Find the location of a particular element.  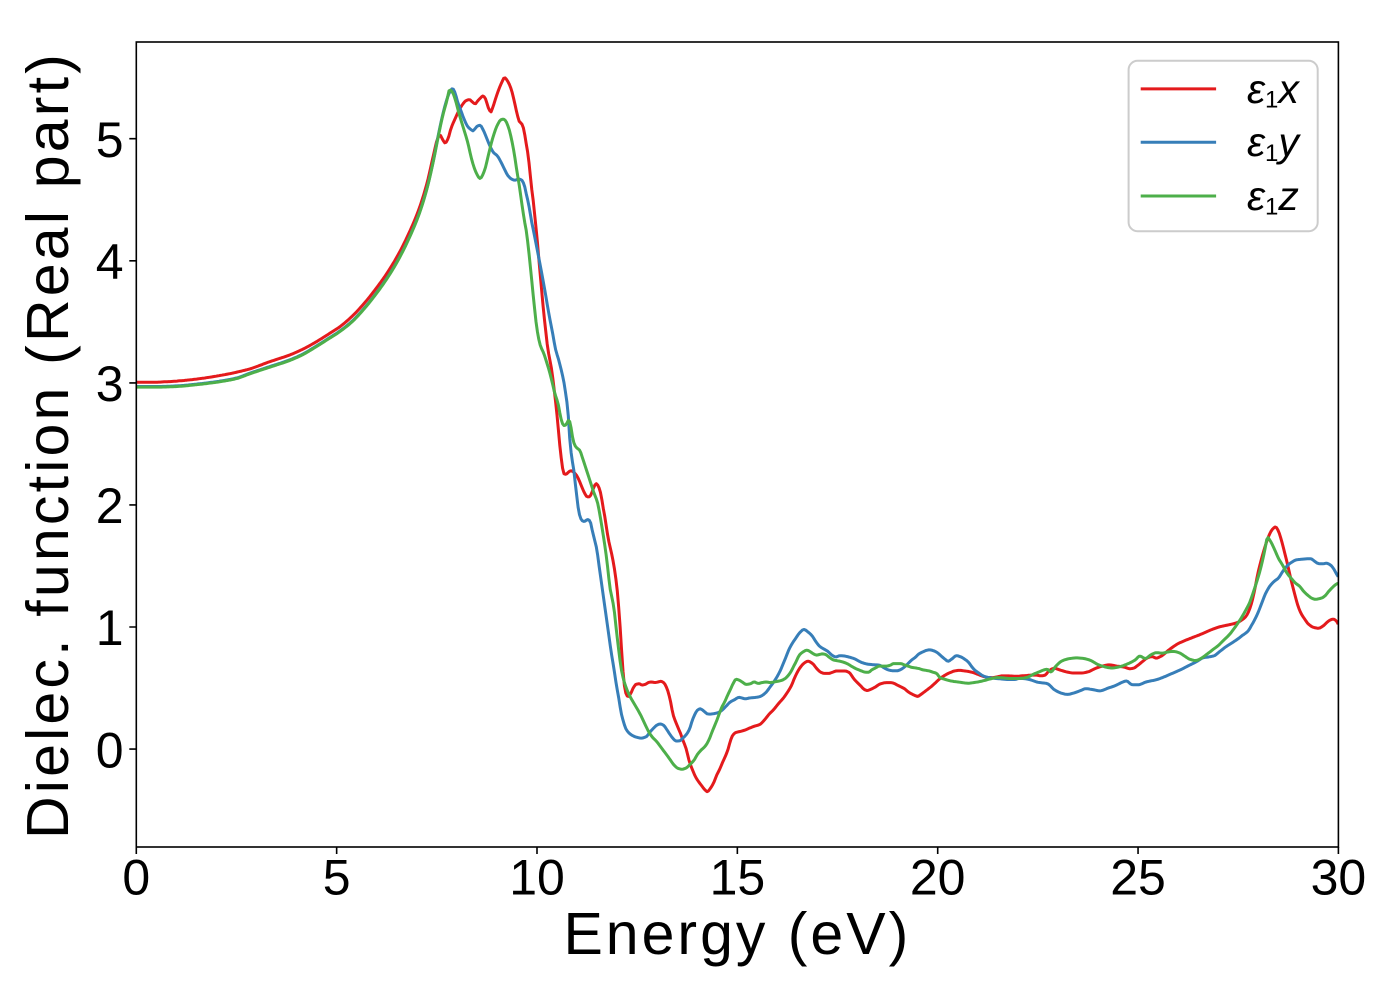

svg-text: 20 is located at coordinates (938, 878).